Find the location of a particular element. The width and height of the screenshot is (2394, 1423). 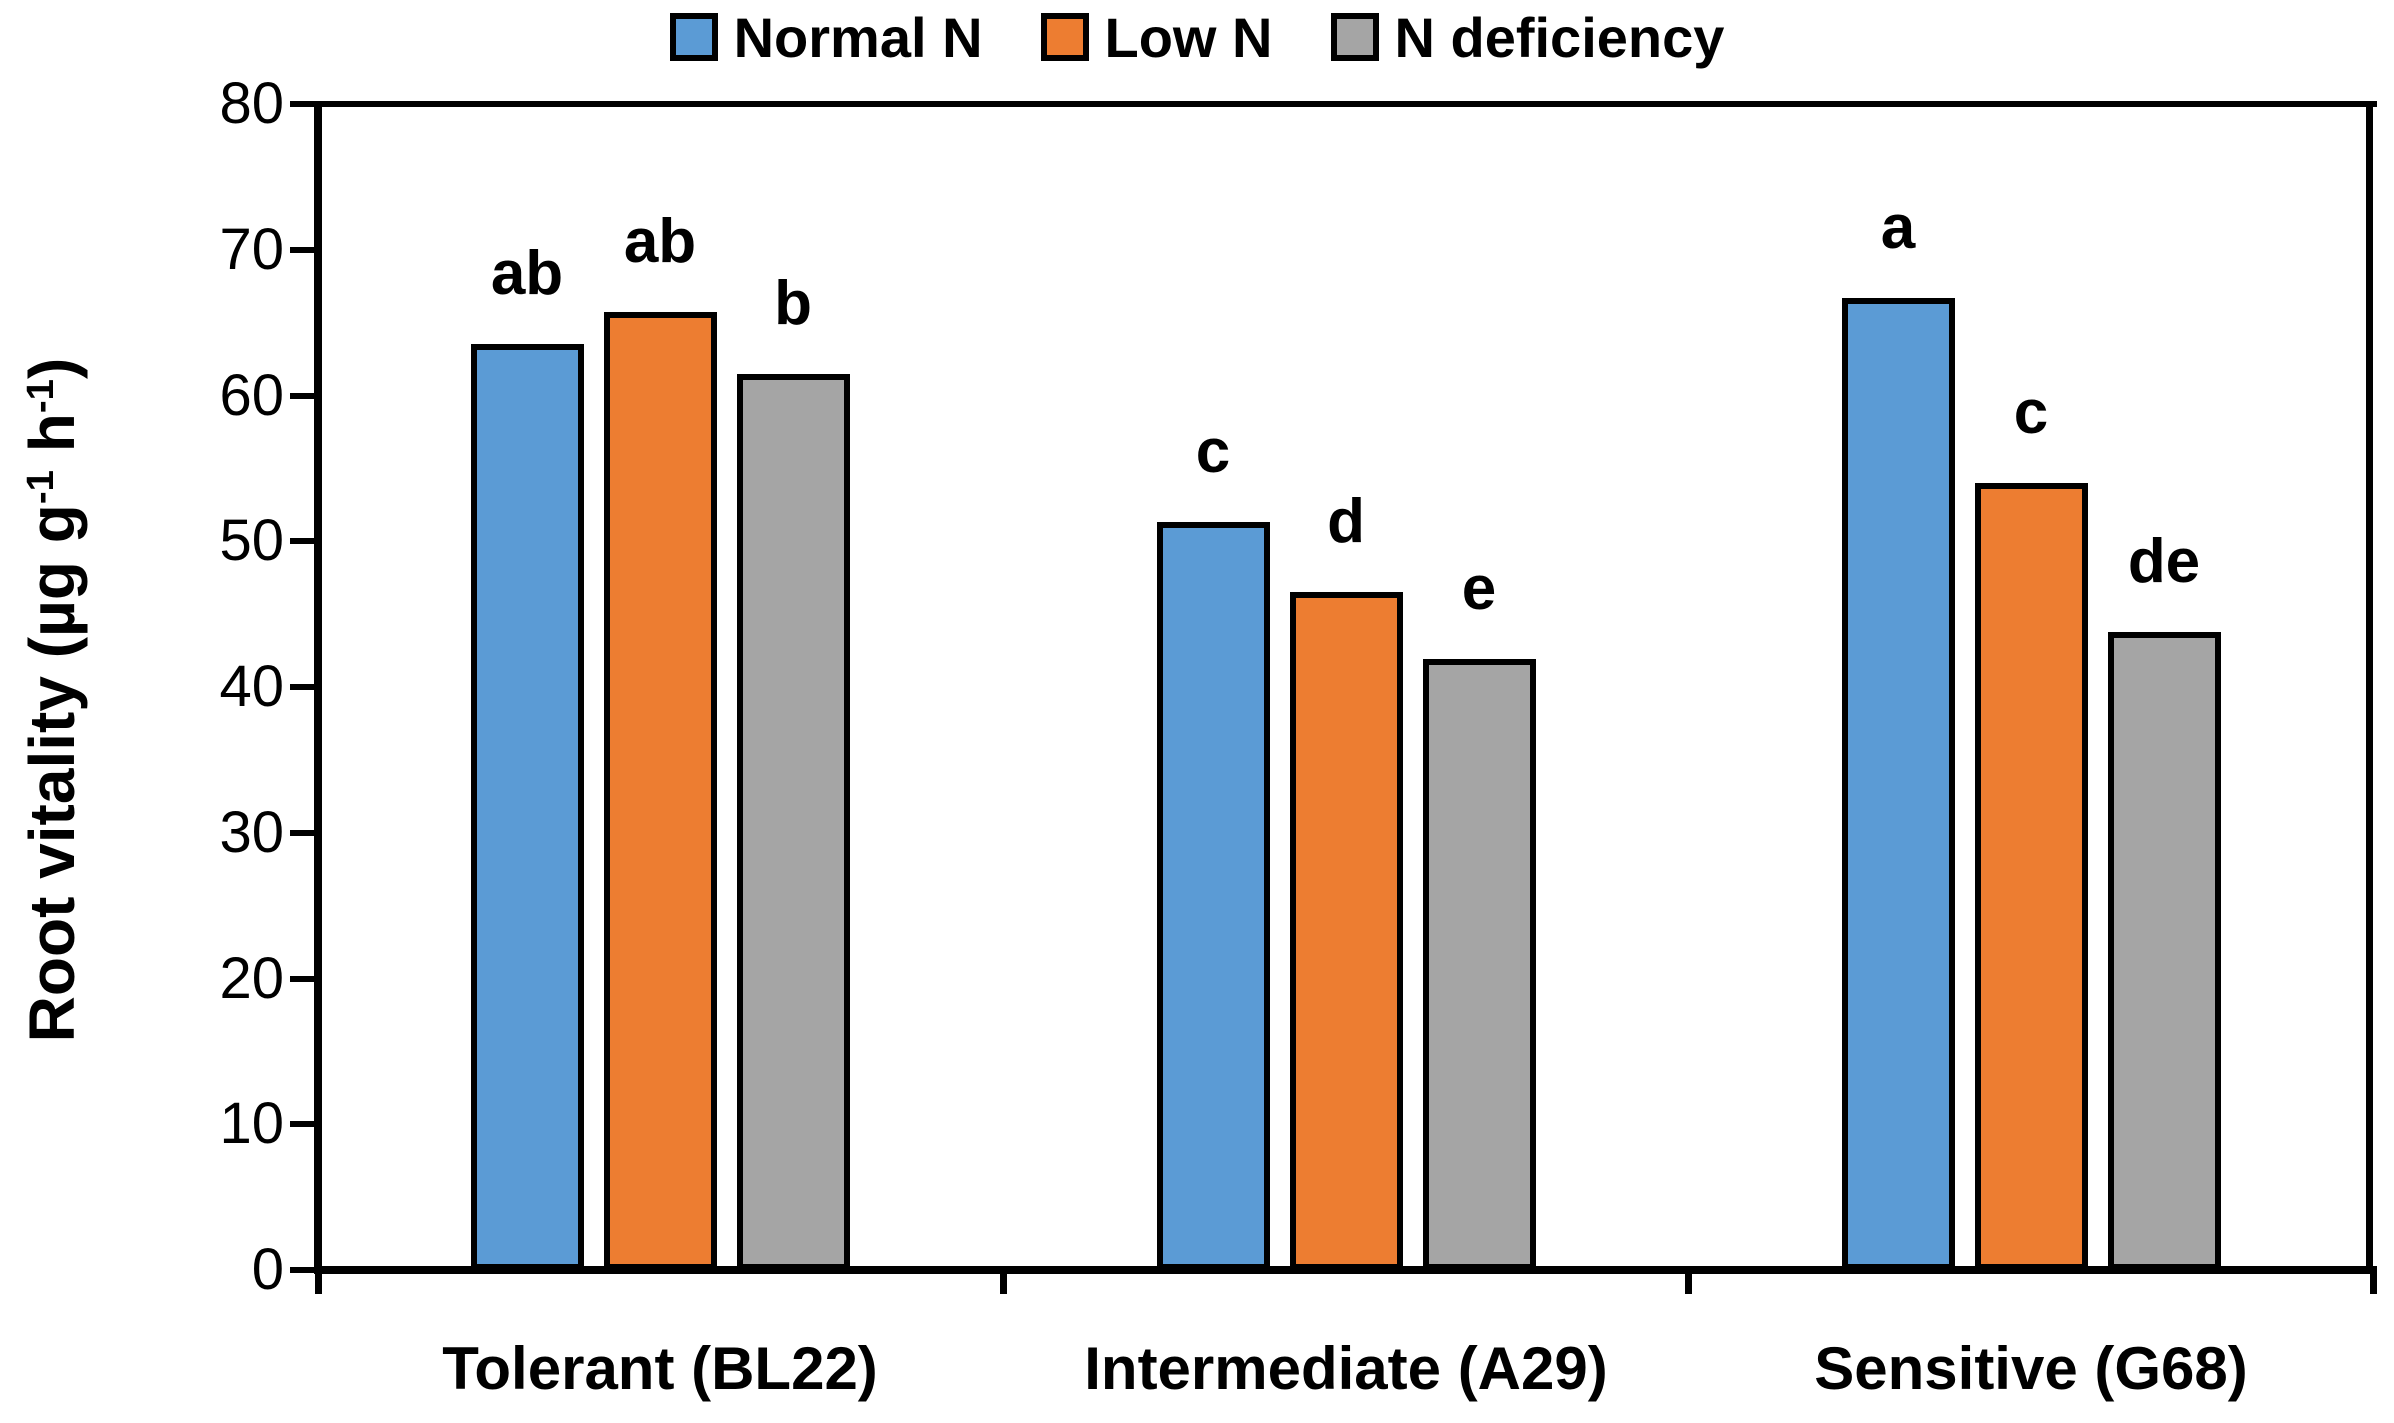

chart-legend: Normal N Low N N deficiency is located at coordinates (1197, 37).